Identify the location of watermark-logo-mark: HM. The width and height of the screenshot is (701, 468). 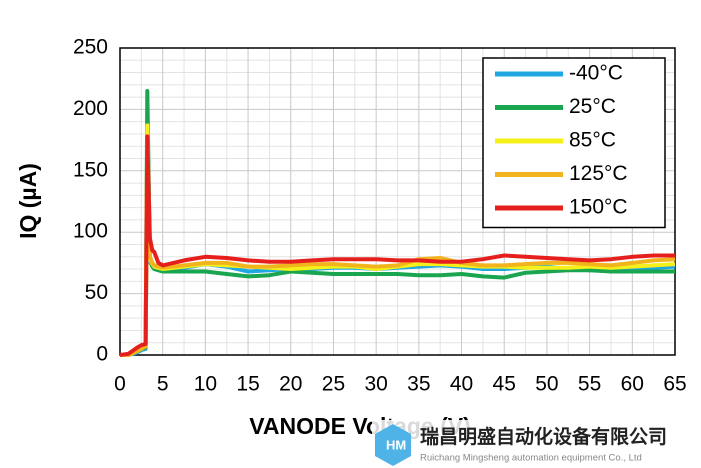
(396, 444).